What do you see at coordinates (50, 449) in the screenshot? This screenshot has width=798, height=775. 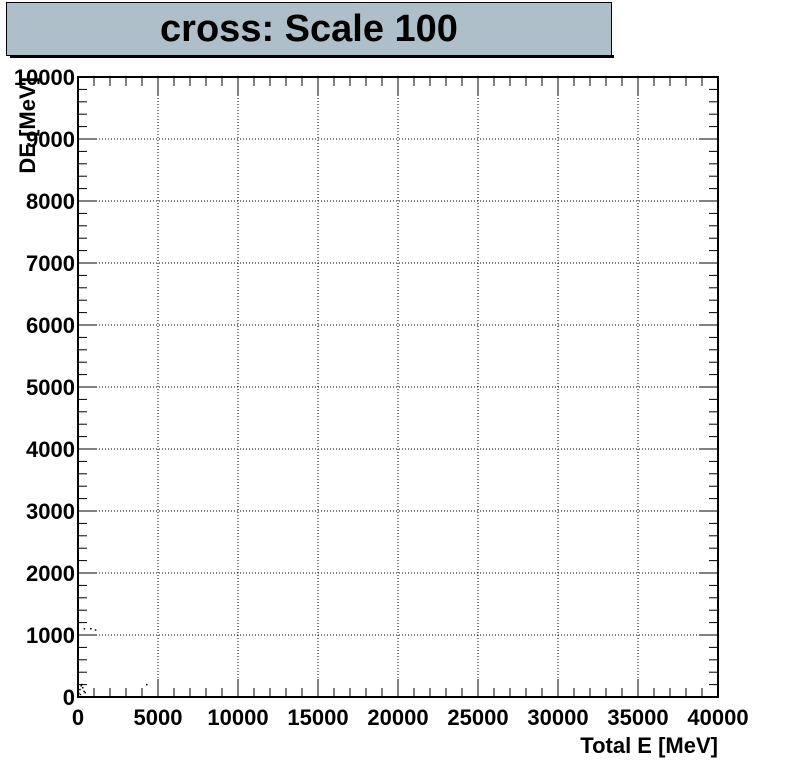 I see `y-tick-label: 4000` at bounding box center [50, 449].